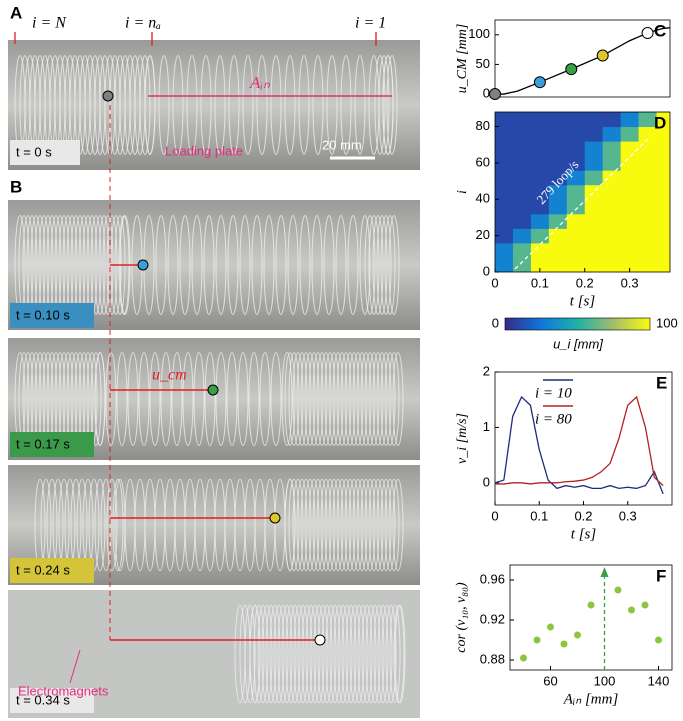 This screenshot has width=683, height=721. What do you see at coordinates (479, 33) in the screenshot?
I see `y-tick-label: 100` at bounding box center [479, 33].